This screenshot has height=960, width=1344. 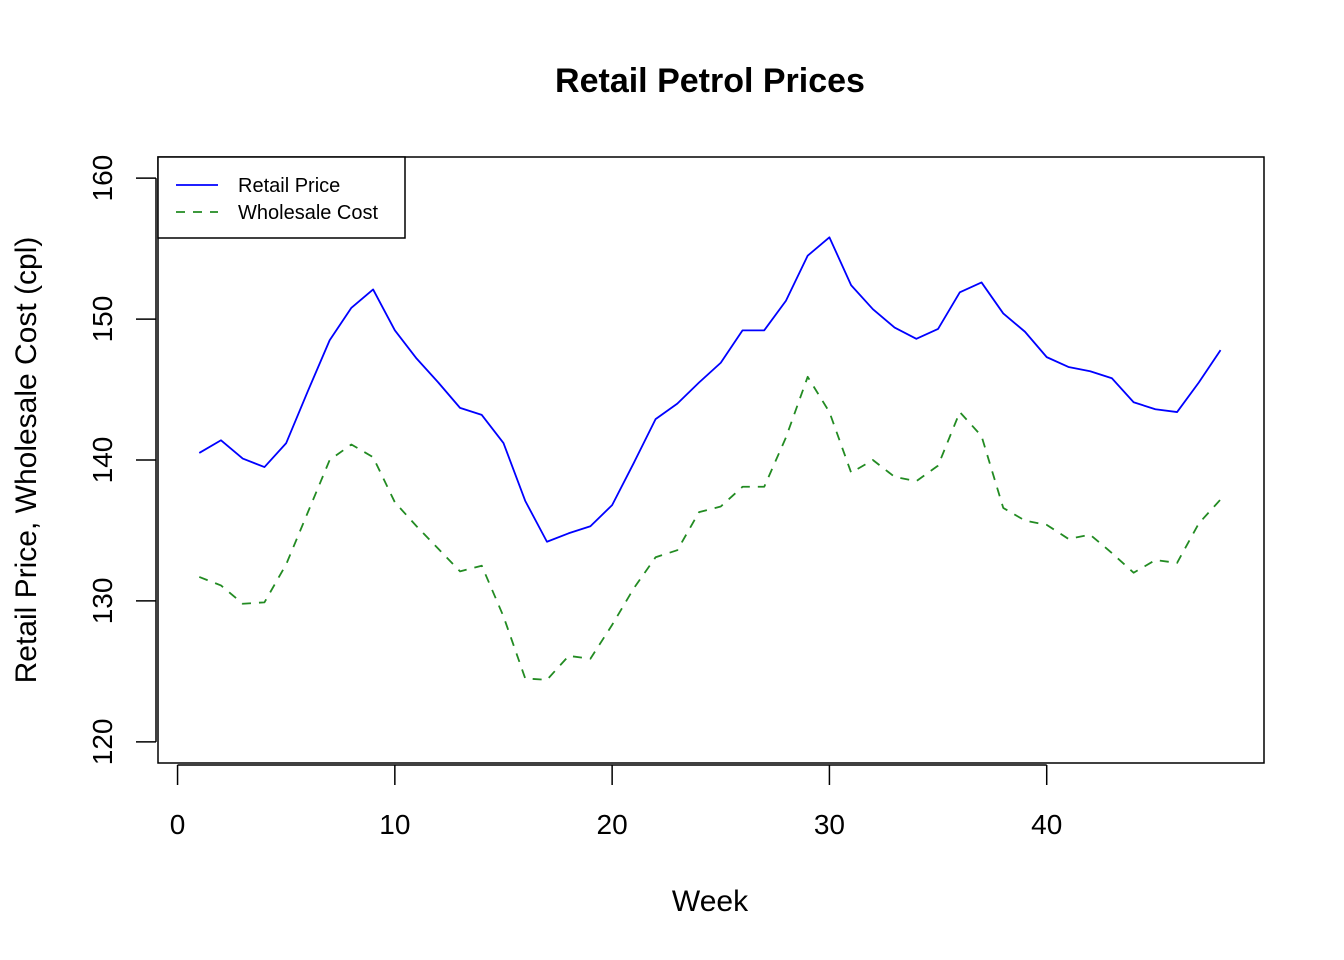 What do you see at coordinates (102, 460) in the screenshot?
I see `y-tick-label: 140` at bounding box center [102, 460].